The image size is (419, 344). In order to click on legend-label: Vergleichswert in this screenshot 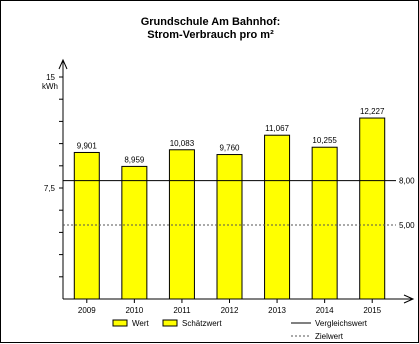, I will do `click(341, 323)`.